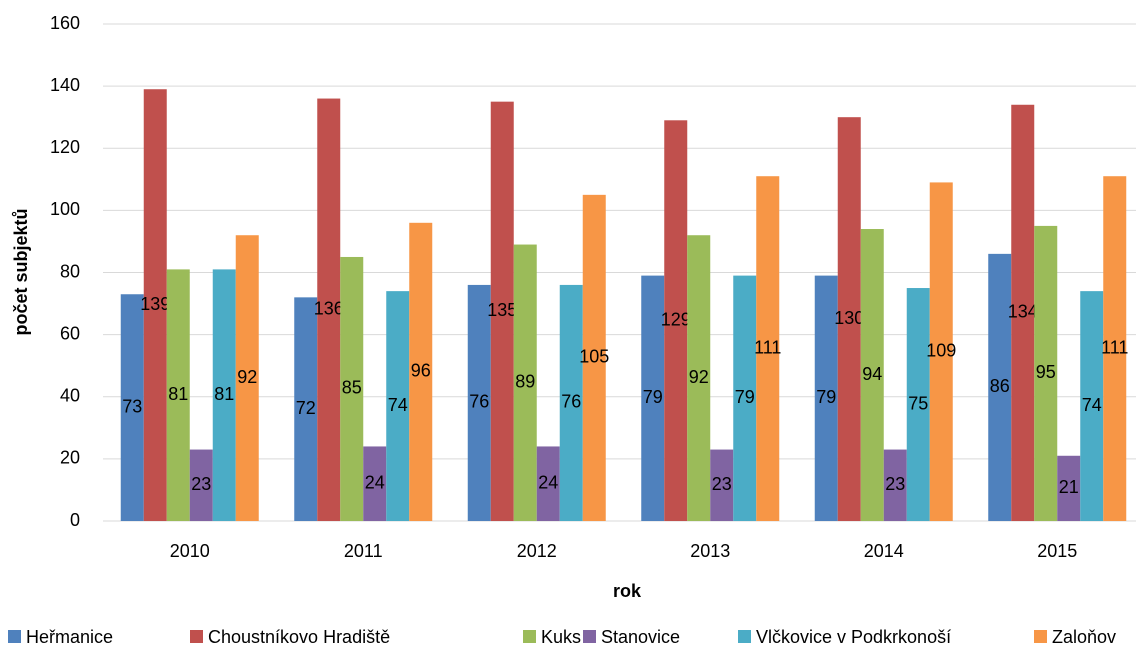 This screenshot has width=1136, height=650. I want to click on x-tick-label: 2014, so click(884, 551).